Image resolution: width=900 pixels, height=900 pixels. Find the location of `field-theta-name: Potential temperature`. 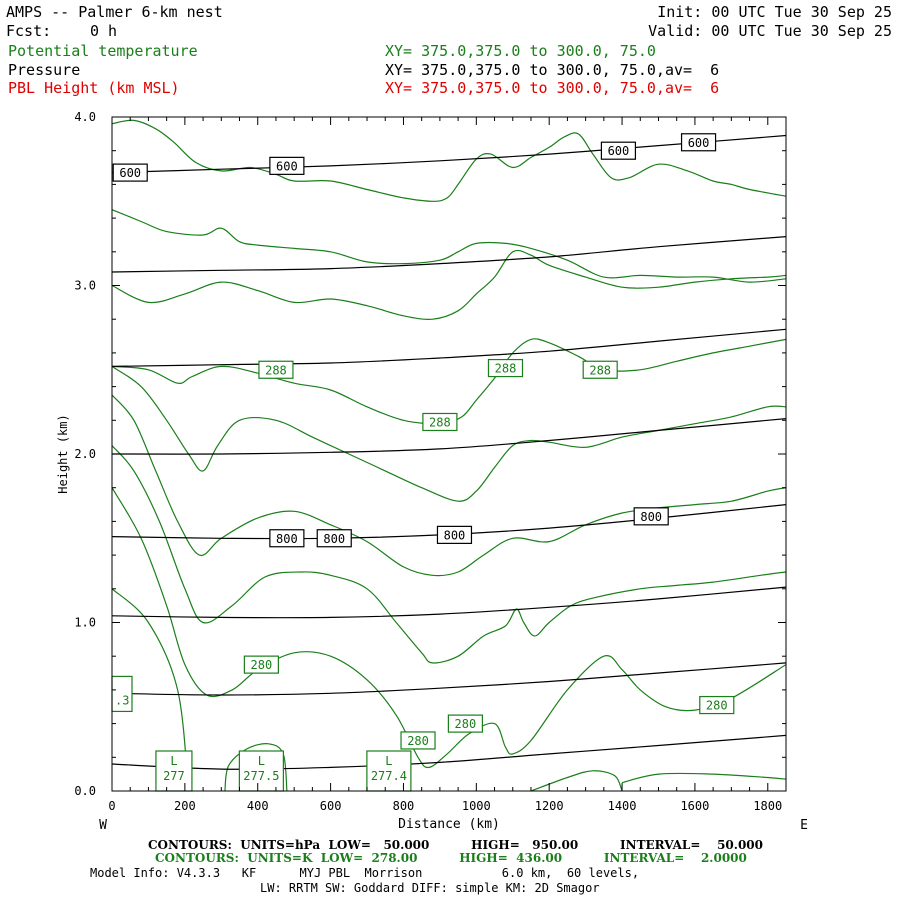

field-theta-name: Potential temperature is located at coordinates (103, 51).